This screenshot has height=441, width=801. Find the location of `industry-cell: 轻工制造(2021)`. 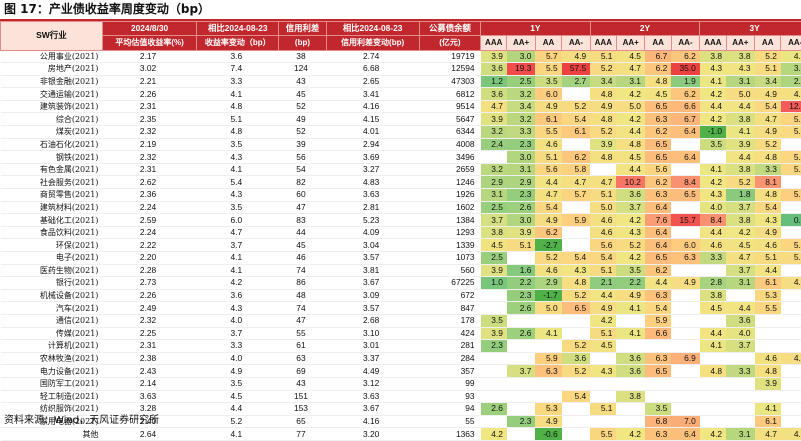

industry-cell: 轻工制造(2021) is located at coordinates (52, 396).